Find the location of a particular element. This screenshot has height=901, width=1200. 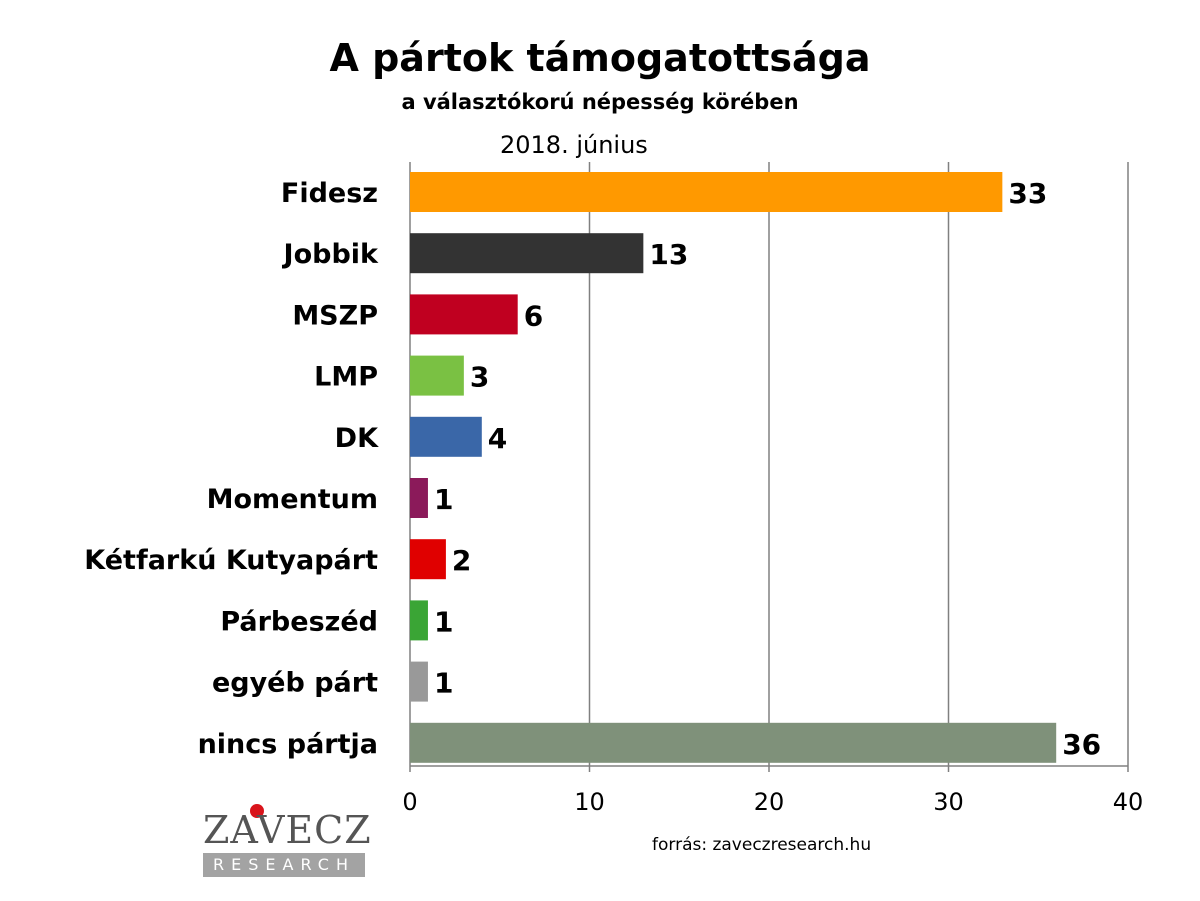

chart-subtitle: a választókorú népesség körében is located at coordinates (600, 102).